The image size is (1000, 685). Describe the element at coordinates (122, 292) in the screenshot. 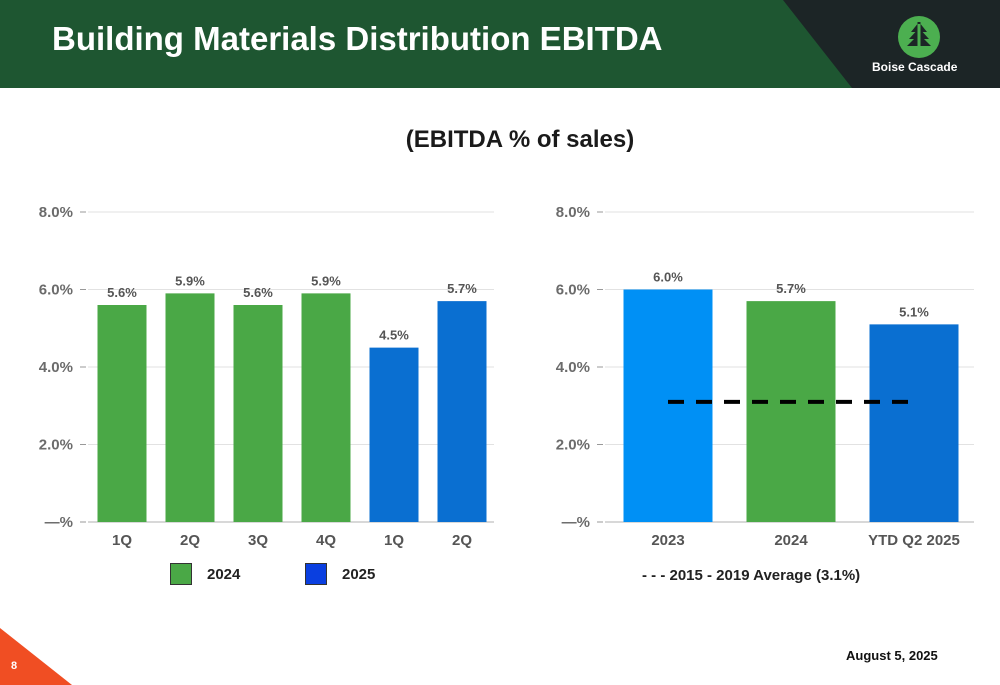

I see `data-label-0-0: 5.6%` at that location.